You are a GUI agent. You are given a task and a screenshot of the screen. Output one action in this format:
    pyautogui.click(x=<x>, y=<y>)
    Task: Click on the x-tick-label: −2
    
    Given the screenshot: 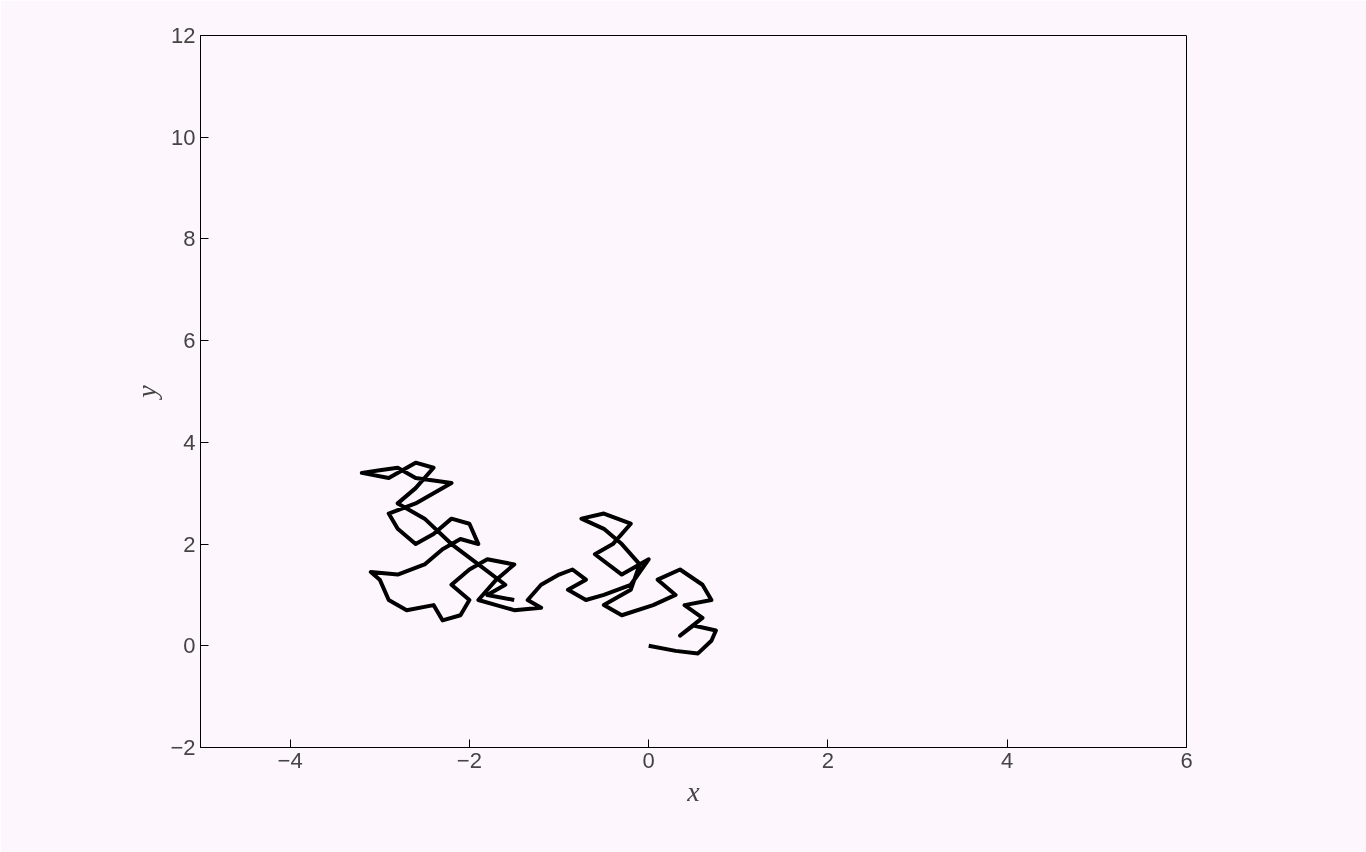 What is the action you would take?
    pyautogui.click(x=469, y=760)
    